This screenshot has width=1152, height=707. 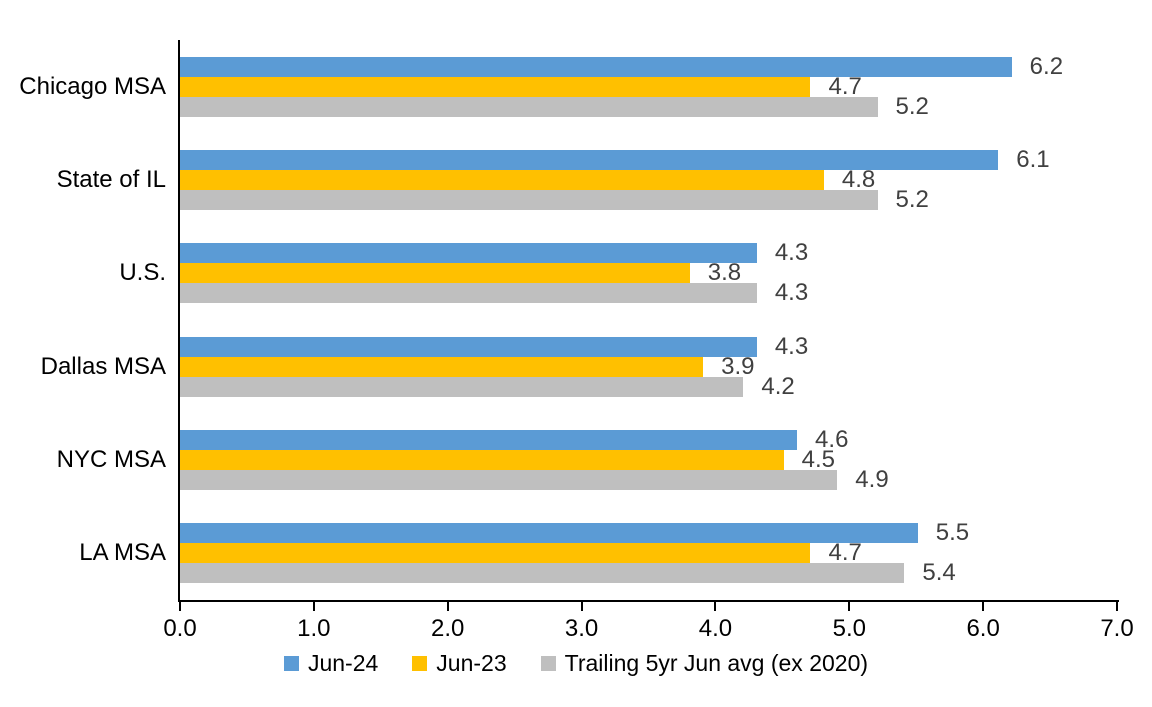 What do you see at coordinates (818, 459) in the screenshot?
I see `bar-value-label: 4.5` at bounding box center [818, 459].